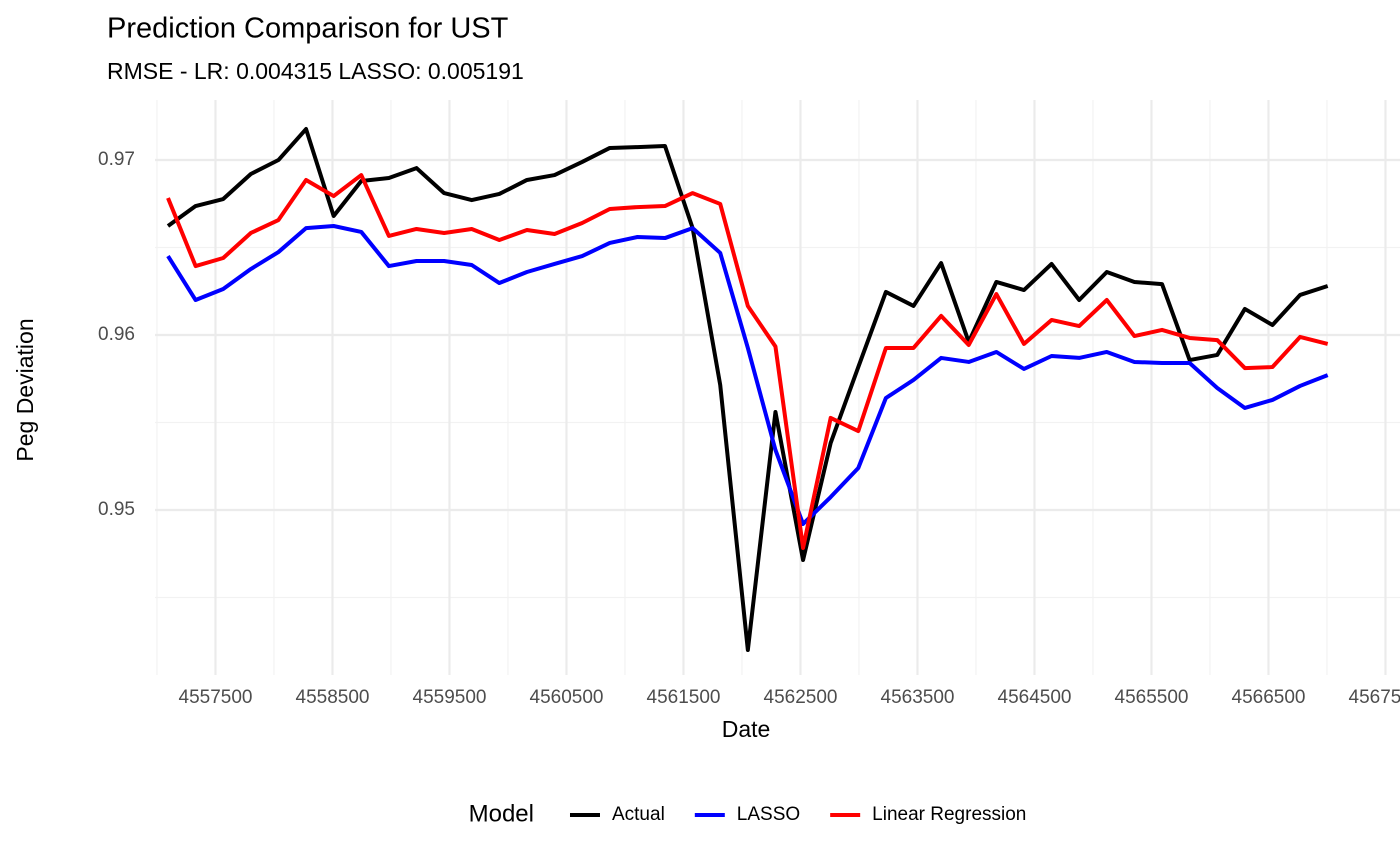 Image resolution: width=1400 pixels, height=865 pixels. What do you see at coordinates (1035, 697) in the screenshot?
I see `x-tick-label: 4564500` at bounding box center [1035, 697].